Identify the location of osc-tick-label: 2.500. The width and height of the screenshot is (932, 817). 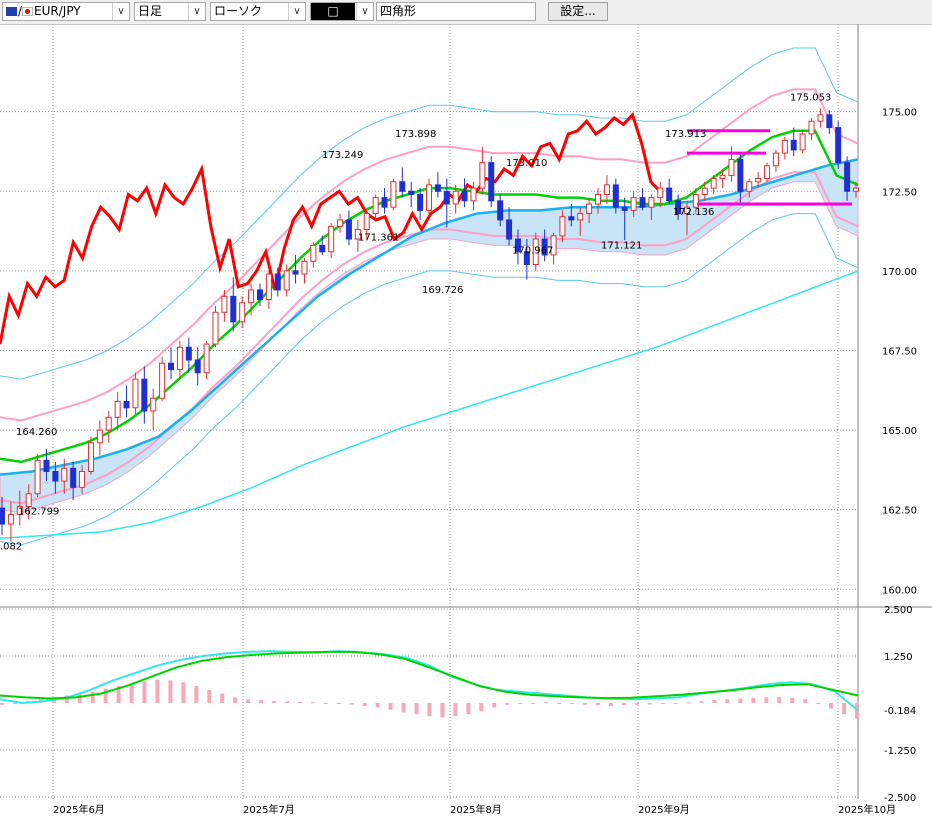
(898, 610).